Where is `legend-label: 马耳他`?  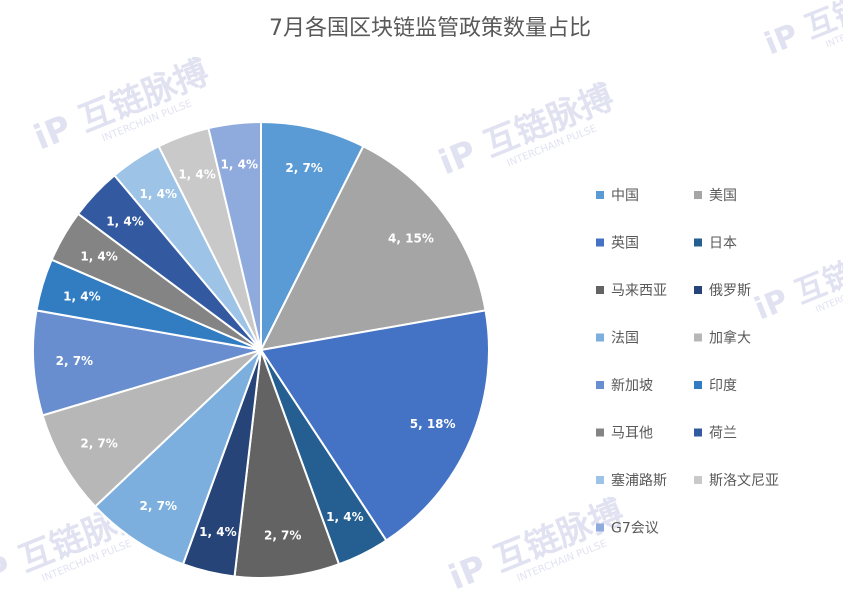
legend-label: 马耳他 is located at coordinates (632, 434).